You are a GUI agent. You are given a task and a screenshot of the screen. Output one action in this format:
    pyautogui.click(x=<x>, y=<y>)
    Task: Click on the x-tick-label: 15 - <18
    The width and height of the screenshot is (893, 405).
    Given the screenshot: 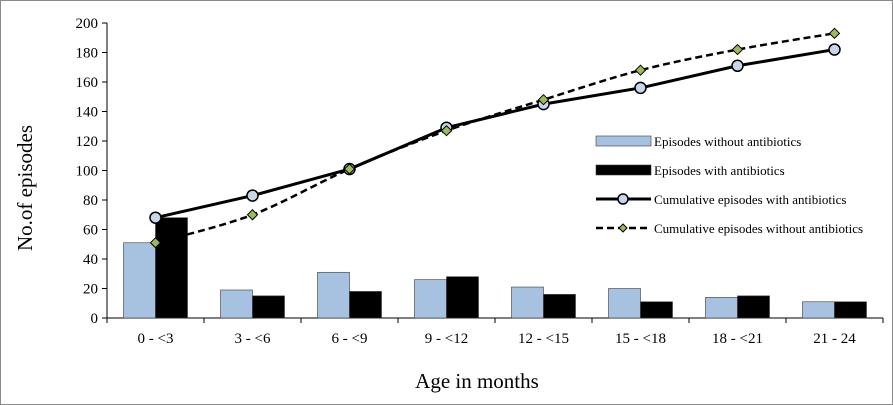 What is the action you would take?
    pyautogui.click(x=640, y=339)
    